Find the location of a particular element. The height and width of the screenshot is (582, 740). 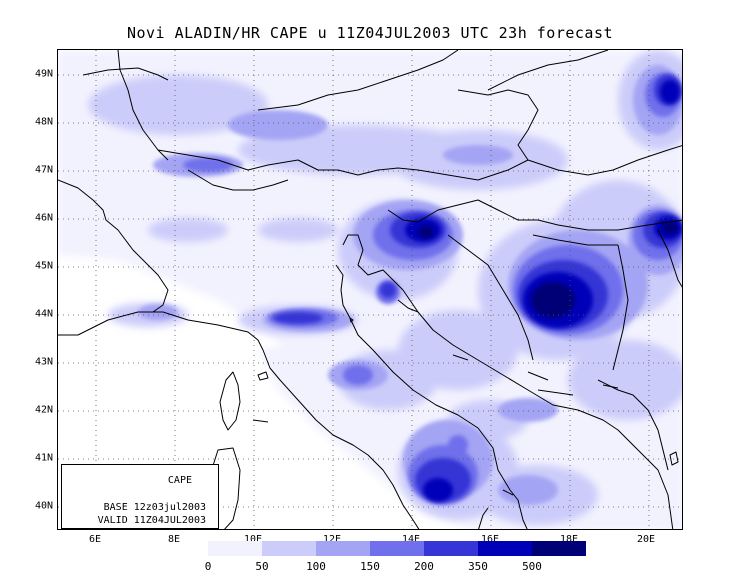

info-base-time: BASE 12z03jul2003 is located at coordinates (154, 507).